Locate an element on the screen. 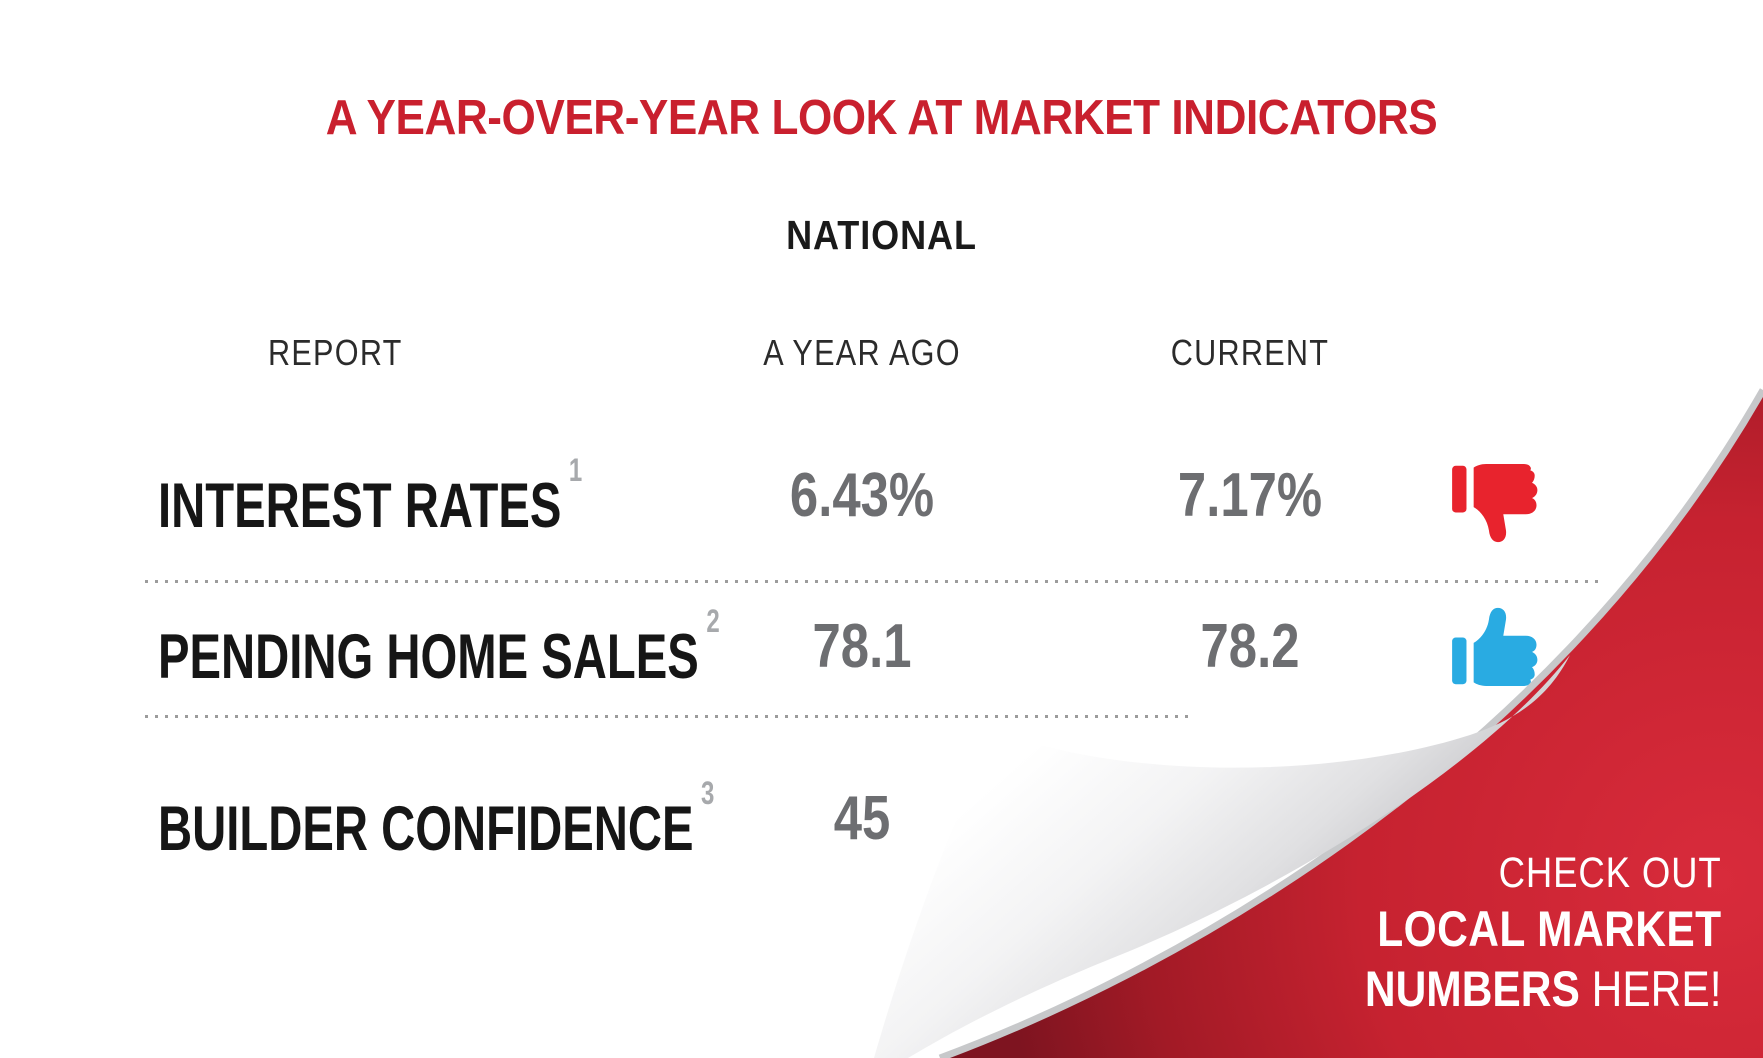 This screenshot has height=1058, width=1763. row-label-text: PENDING HOME SALES is located at coordinates (428, 657).